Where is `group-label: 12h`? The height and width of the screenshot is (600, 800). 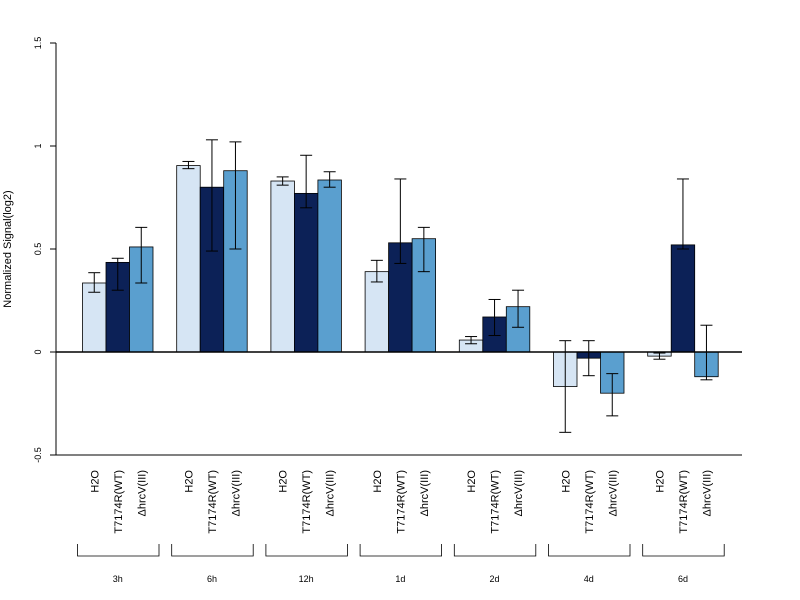
group-label: 12h is located at coordinates (306, 579).